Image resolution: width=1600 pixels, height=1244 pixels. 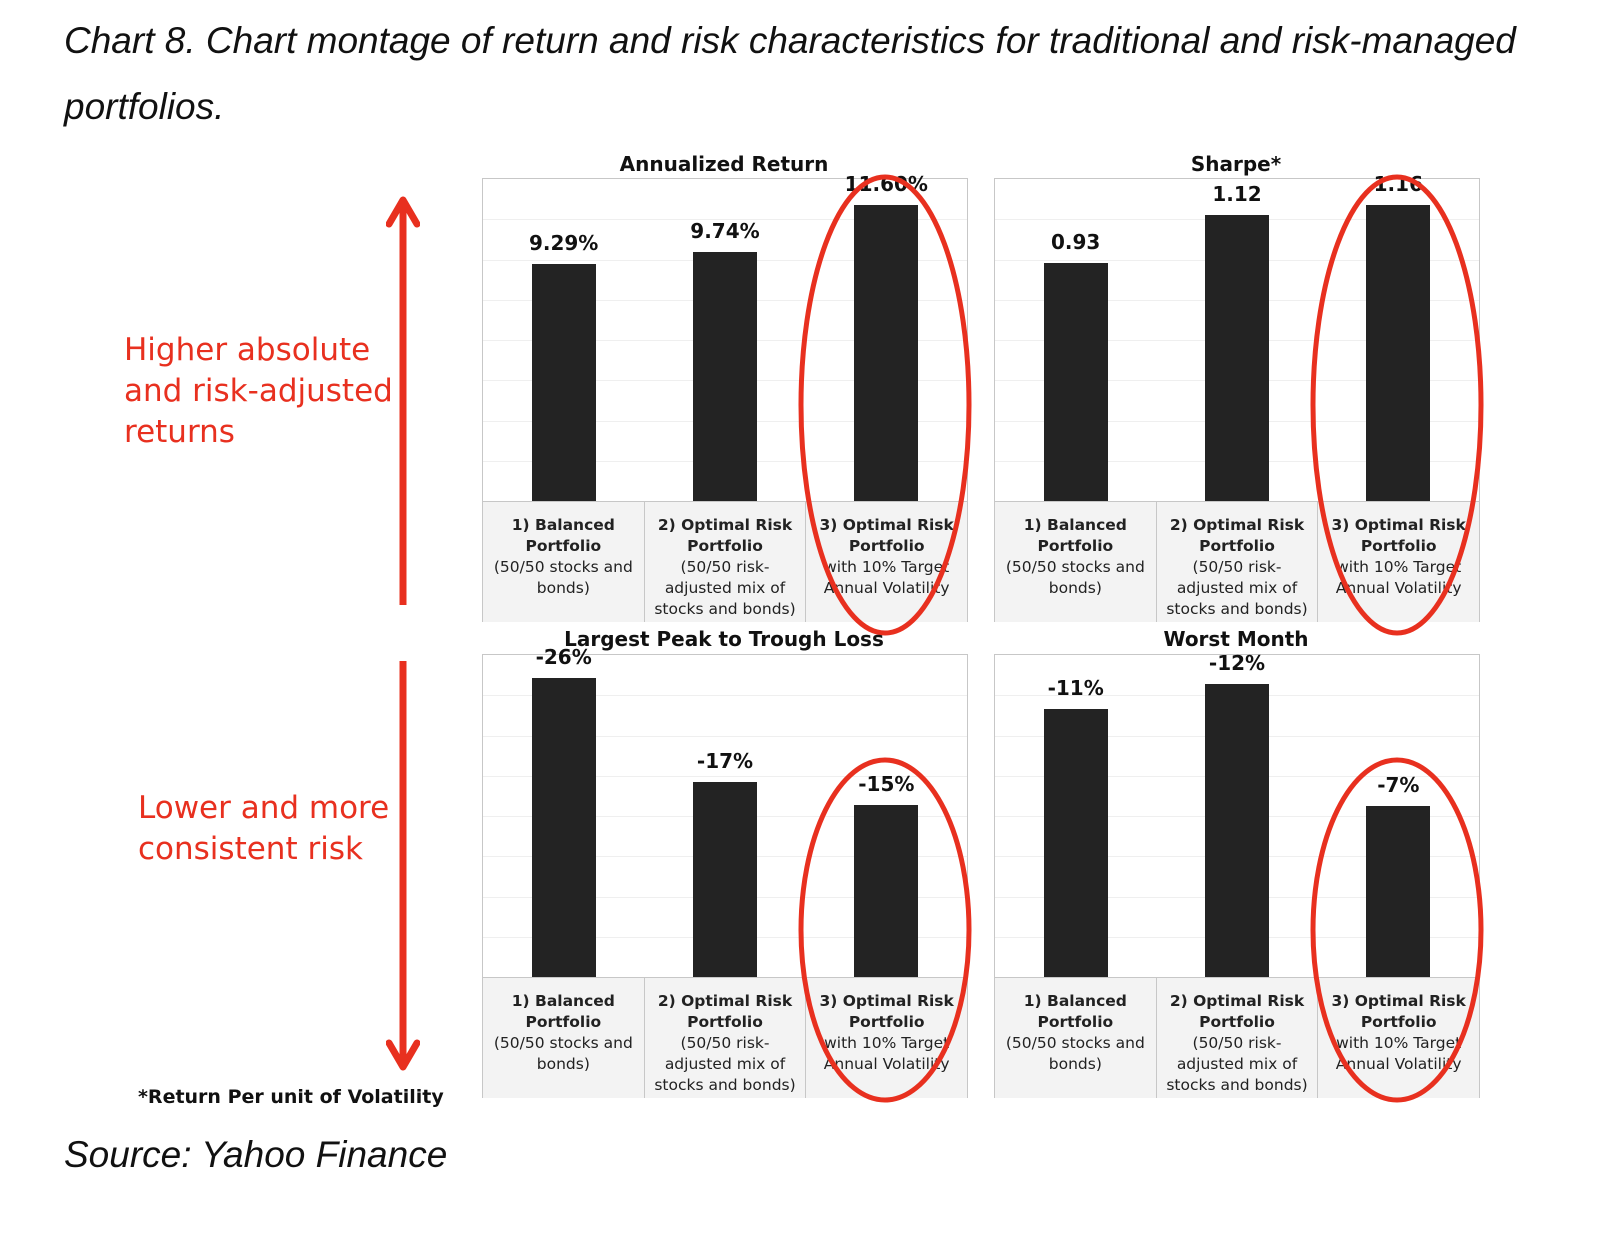 What do you see at coordinates (1398, 785) in the screenshot?
I see `data-label: -7%` at bounding box center [1398, 785].